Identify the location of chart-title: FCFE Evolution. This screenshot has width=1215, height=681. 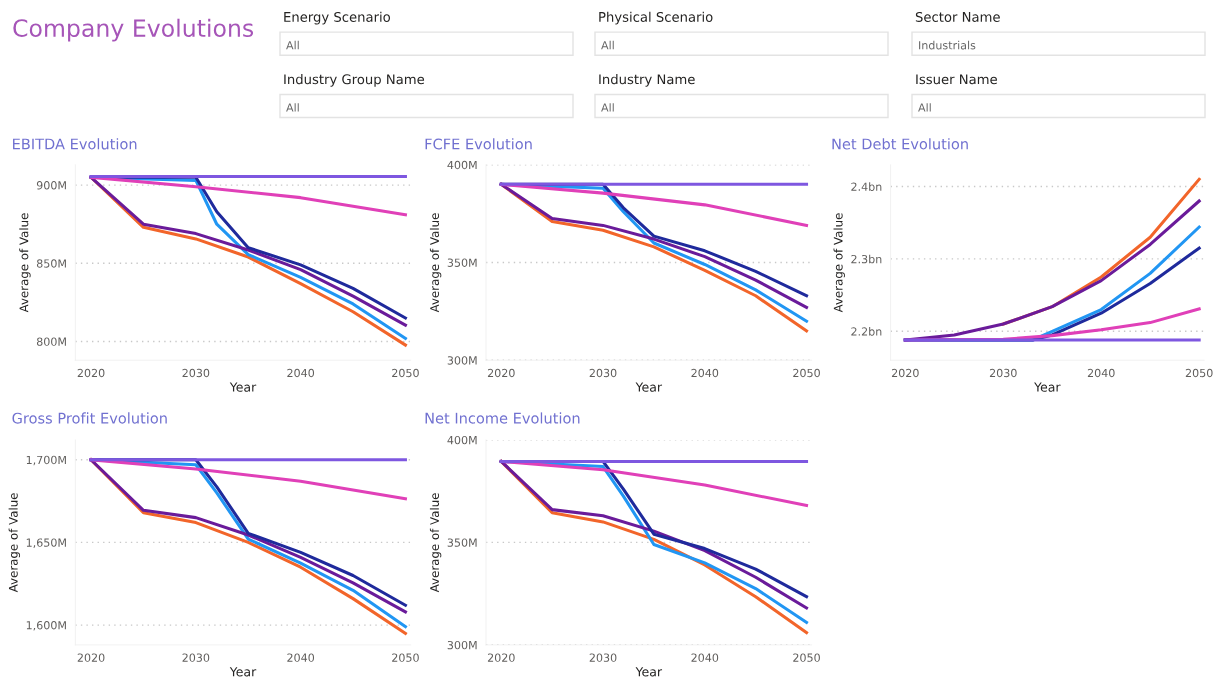
(478, 144).